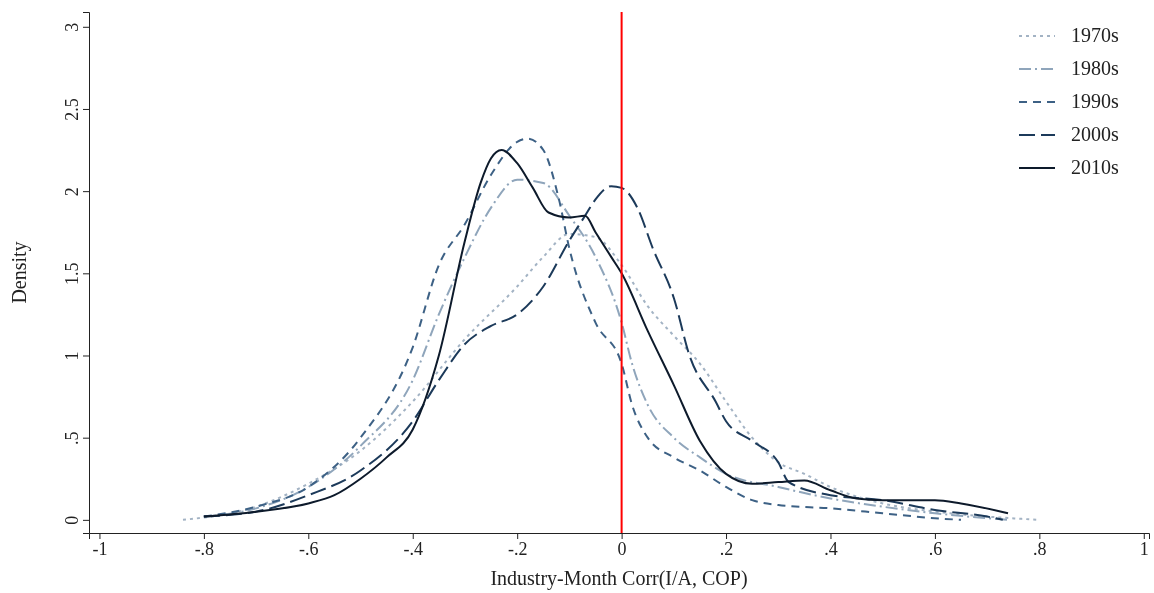  Describe the element at coordinates (1095, 101) in the screenshot. I see `legend-label: 1990s` at that location.